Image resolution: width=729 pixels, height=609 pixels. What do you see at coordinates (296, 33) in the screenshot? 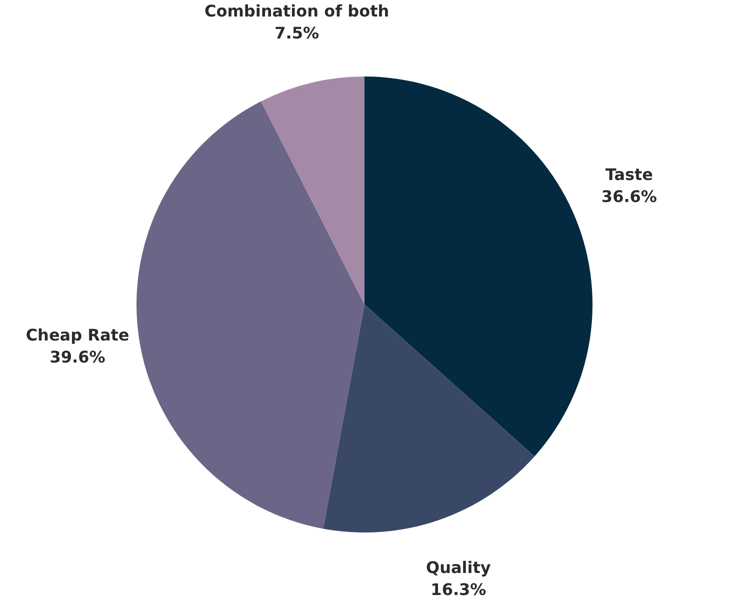
I see `data-label: 7.5%` at bounding box center [296, 33].